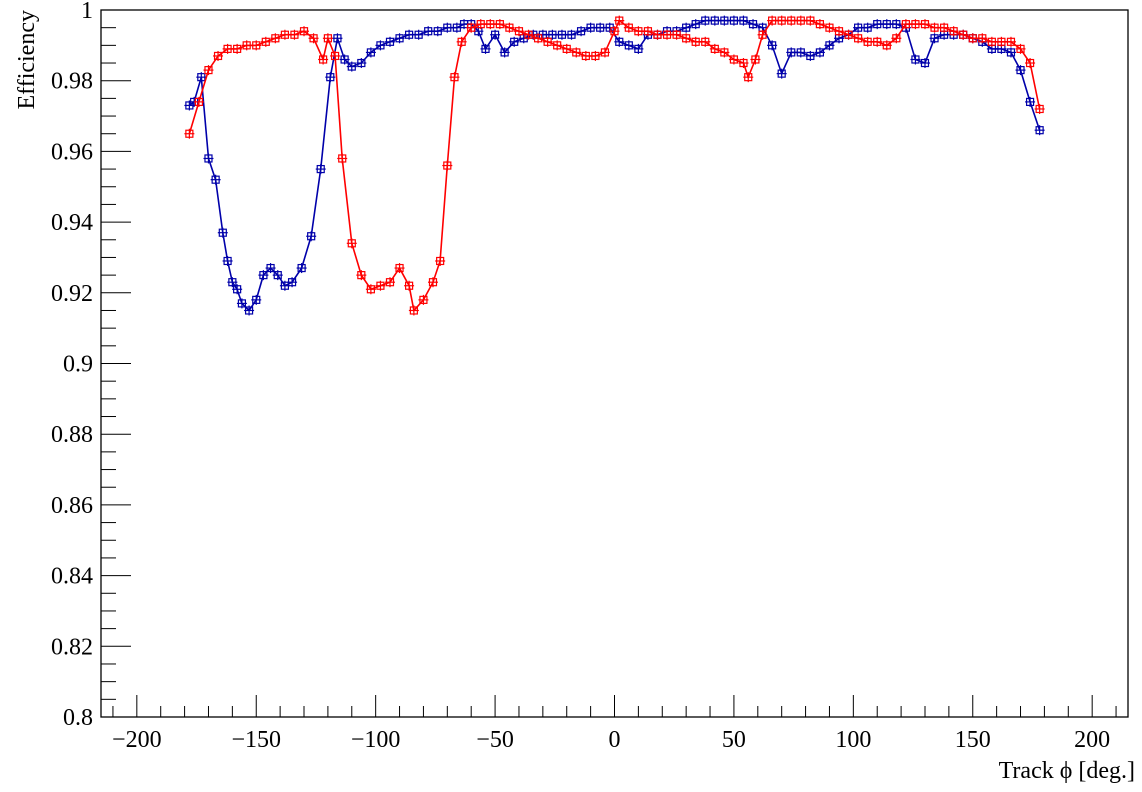  What do you see at coordinates (256, 740) in the screenshot?
I see `x-tick-label: −150` at bounding box center [256, 740].